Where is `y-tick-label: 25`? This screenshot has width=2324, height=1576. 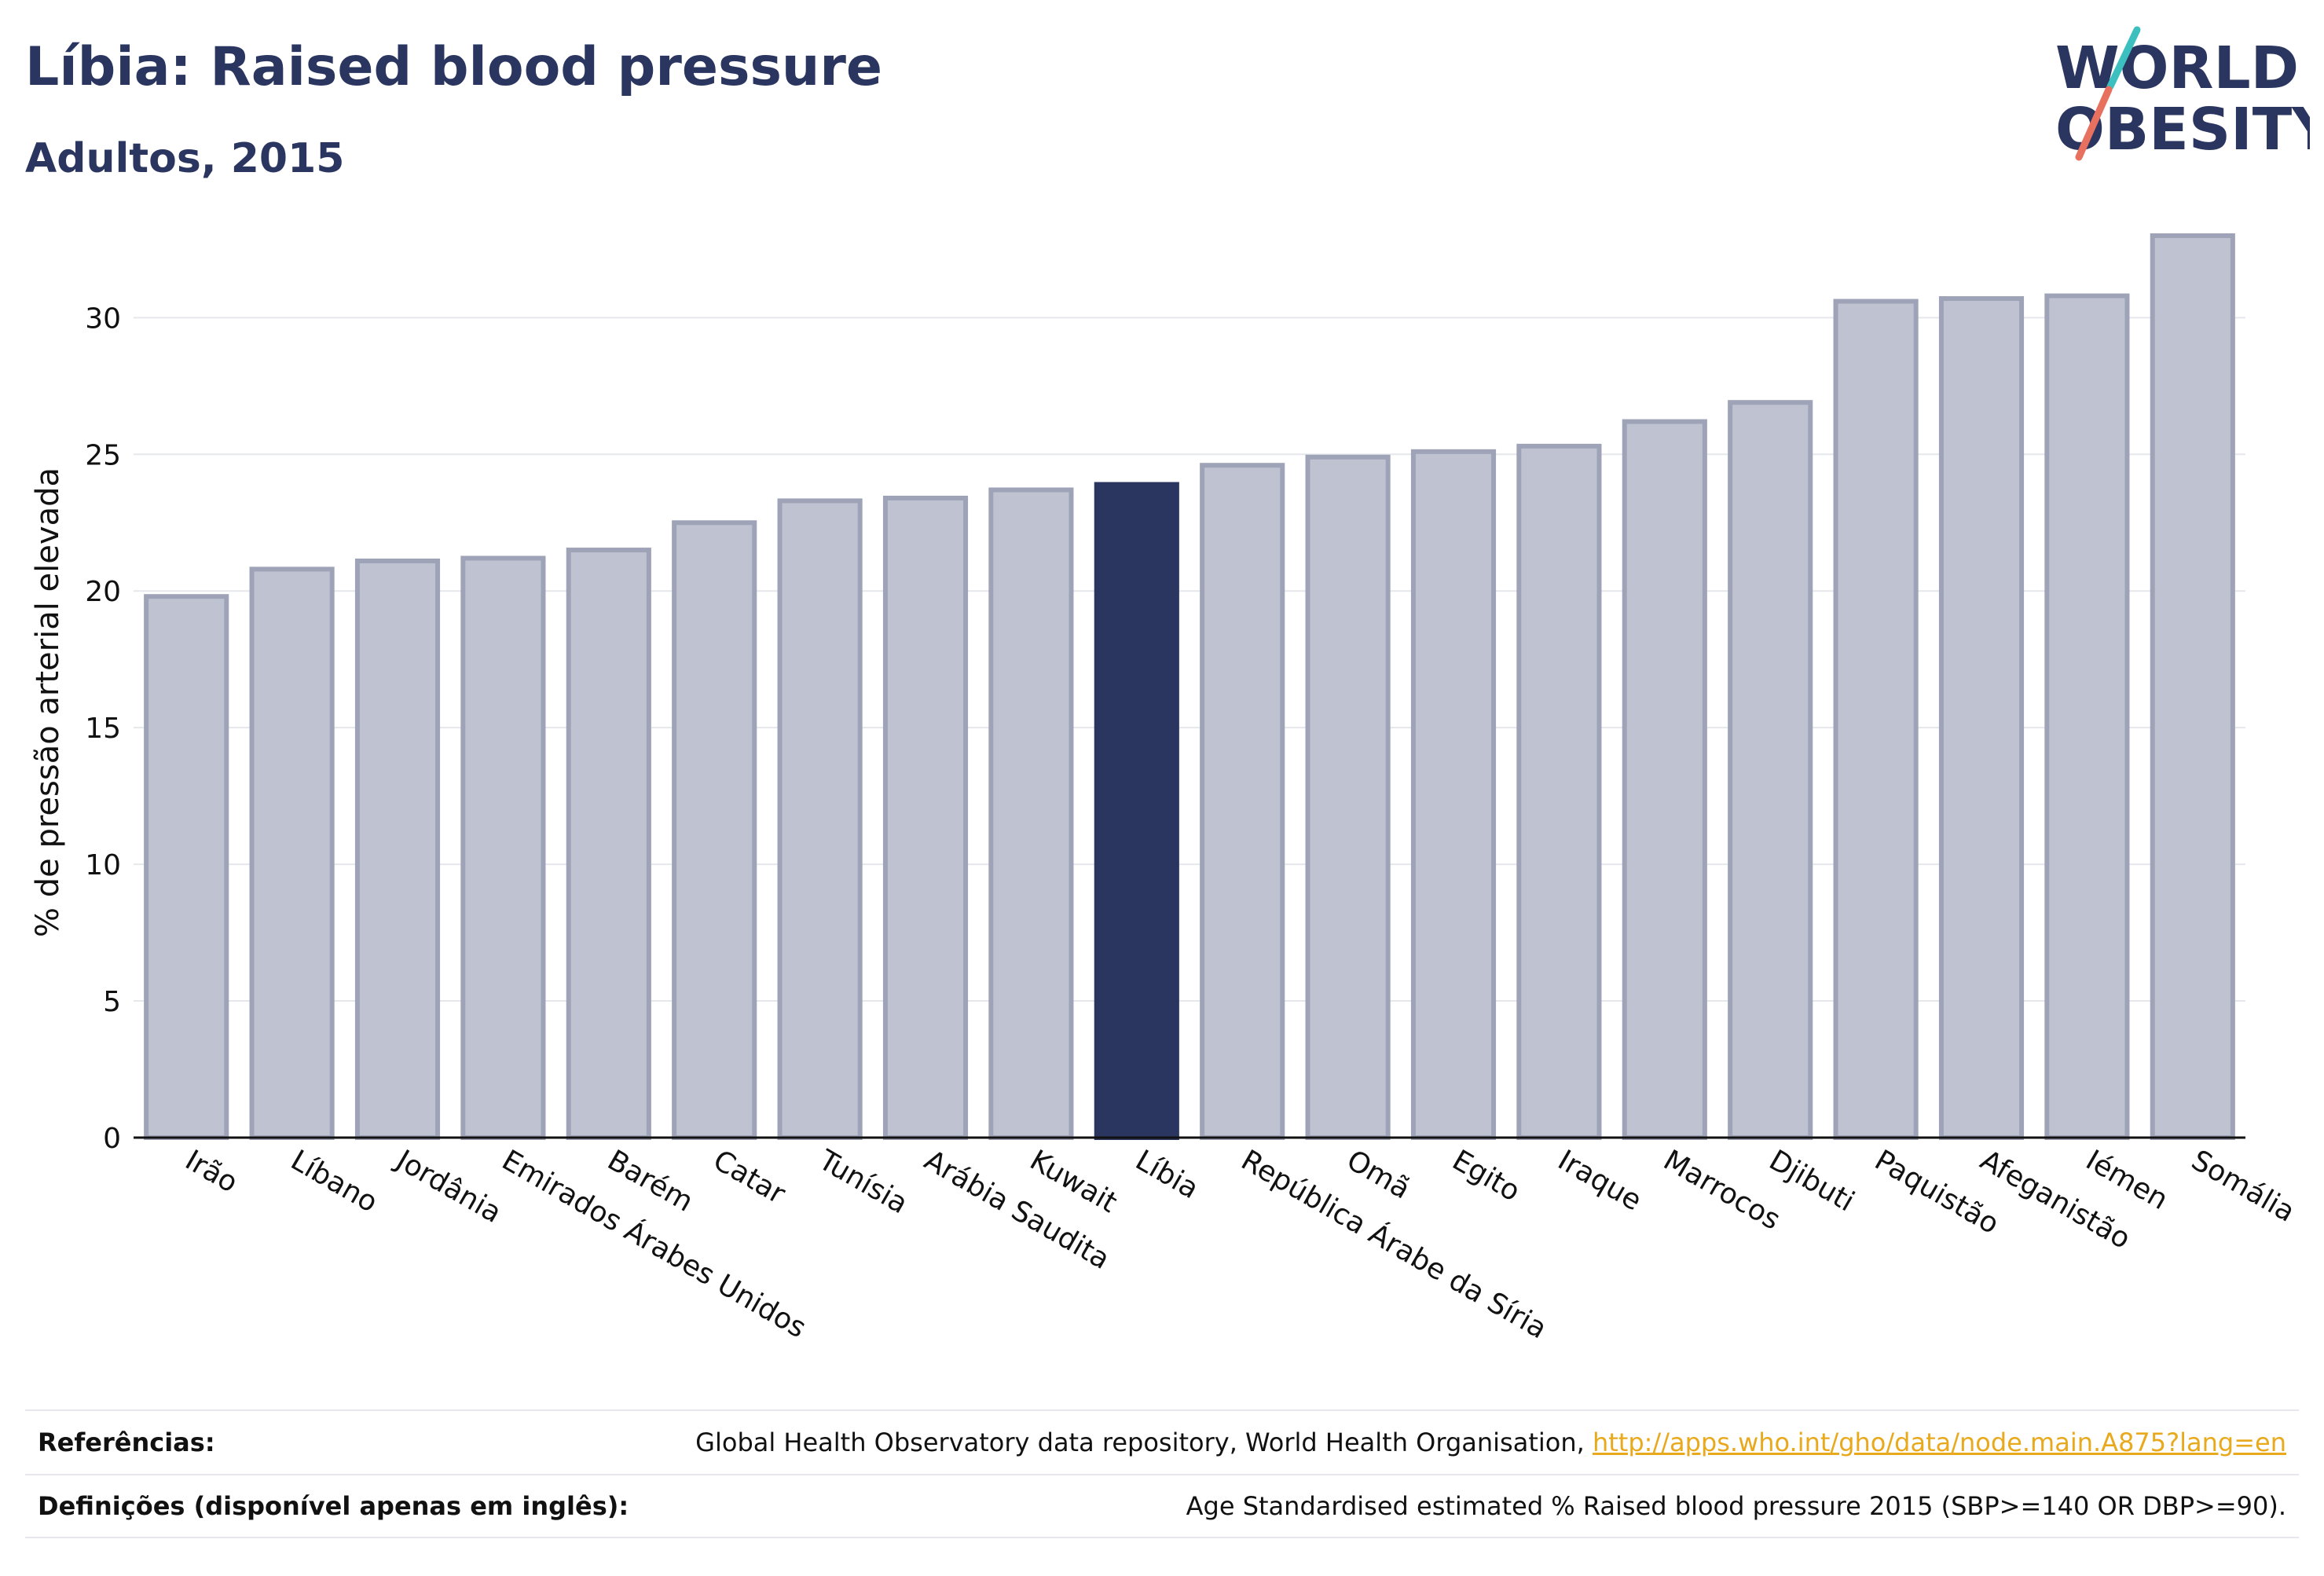 y-tick-label: 25 is located at coordinates (103, 455).